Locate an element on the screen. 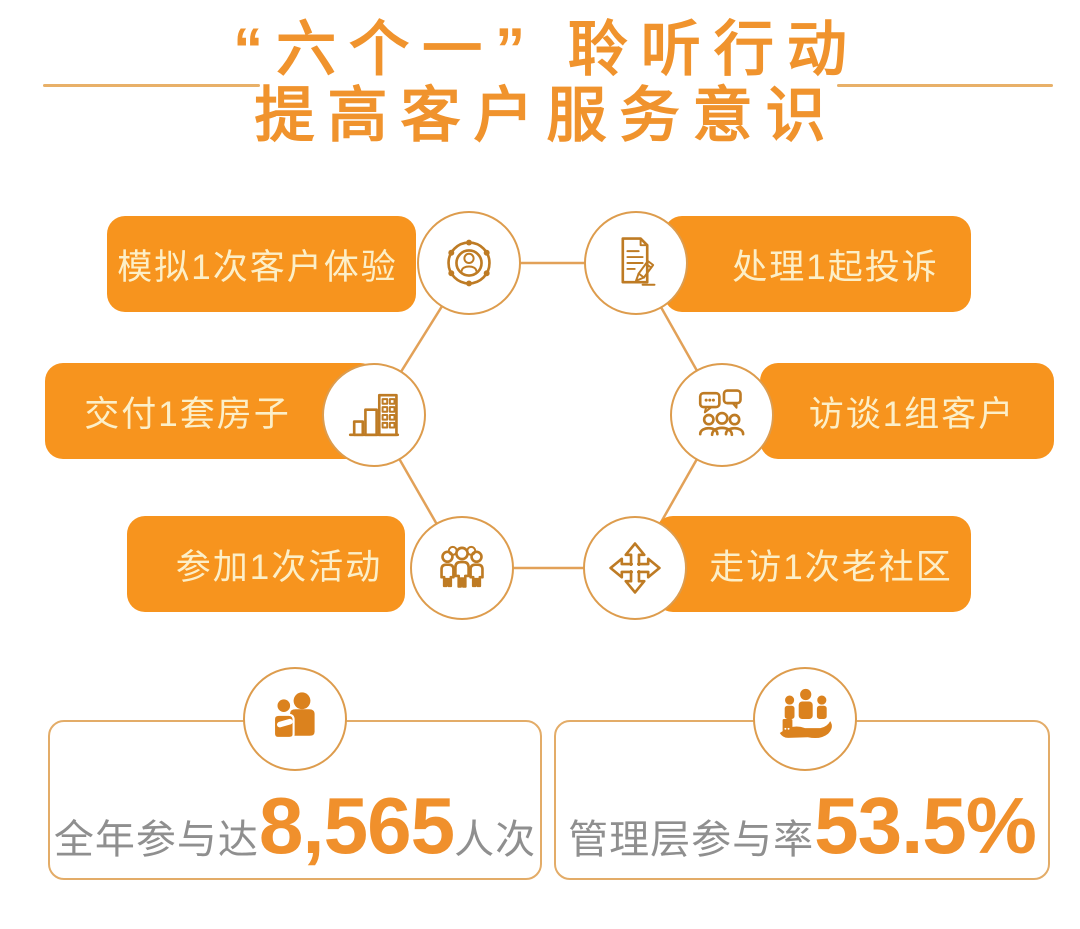  icon-circle-house is located at coordinates (374, 415).